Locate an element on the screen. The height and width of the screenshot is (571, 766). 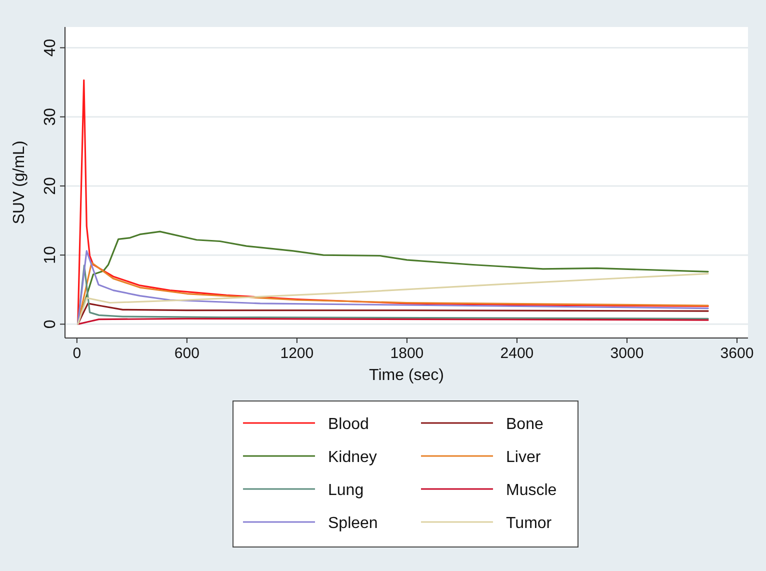
legend-label: Liver is located at coordinates (524, 457).